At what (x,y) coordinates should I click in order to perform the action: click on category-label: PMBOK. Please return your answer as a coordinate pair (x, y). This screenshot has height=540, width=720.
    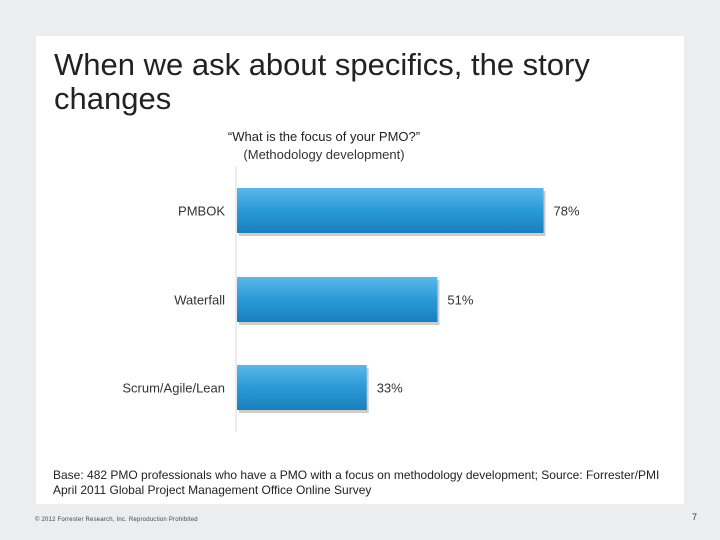
    Looking at the image, I should click on (201, 211).